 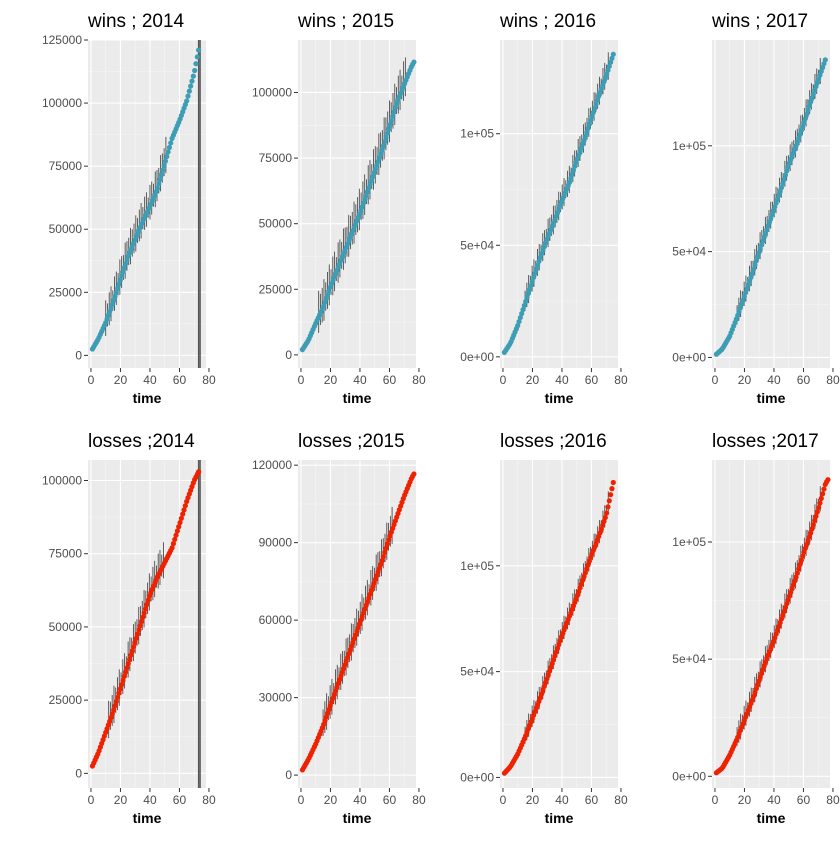 I want to click on panel-title: losses ;2015, so click(x=351, y=441).